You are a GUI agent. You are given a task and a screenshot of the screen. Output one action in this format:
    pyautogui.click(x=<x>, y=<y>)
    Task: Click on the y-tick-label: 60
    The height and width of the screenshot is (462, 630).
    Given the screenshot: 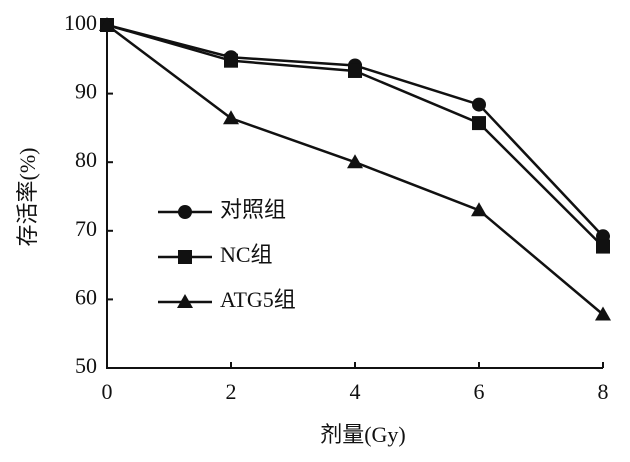 What is the action you would take?
    pyautogui.click(x=86, y=296)
    